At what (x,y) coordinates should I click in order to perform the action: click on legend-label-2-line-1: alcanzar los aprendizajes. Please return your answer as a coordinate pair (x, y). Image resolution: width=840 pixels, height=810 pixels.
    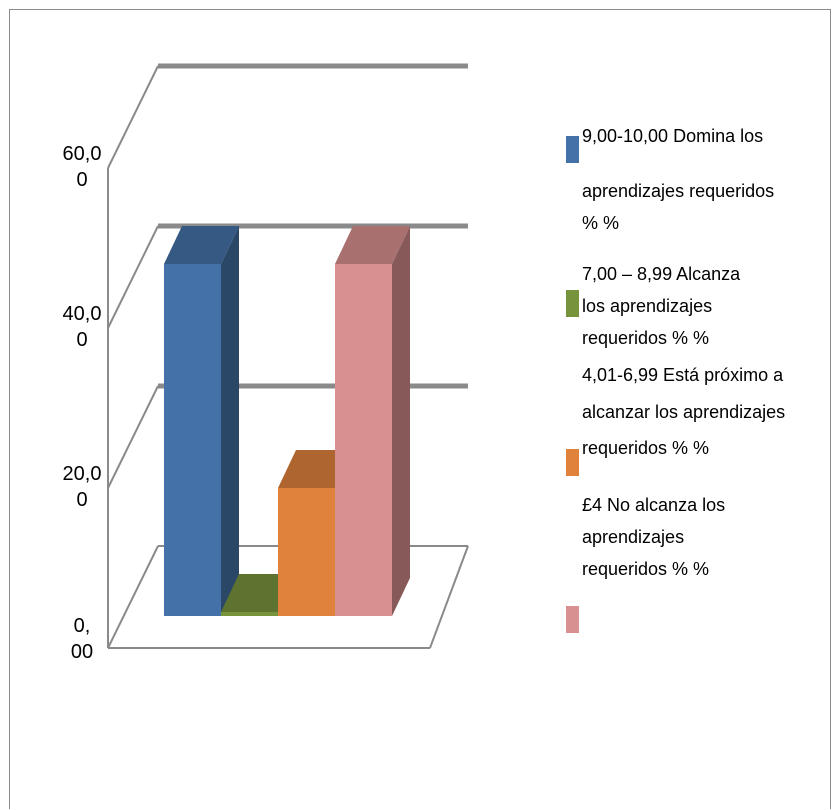
    Looking at the image, I should click on (684, 412).